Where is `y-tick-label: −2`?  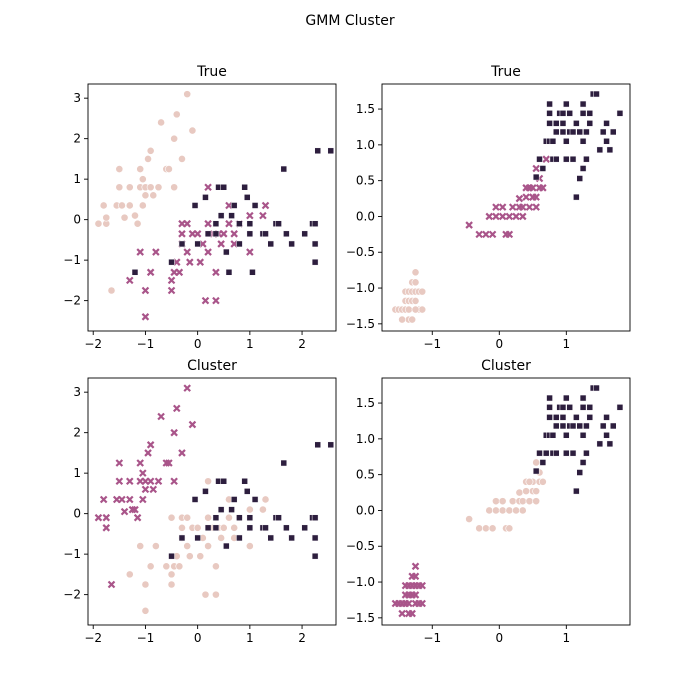
y-tick-label: −2 is located at coordinates (72, 595).